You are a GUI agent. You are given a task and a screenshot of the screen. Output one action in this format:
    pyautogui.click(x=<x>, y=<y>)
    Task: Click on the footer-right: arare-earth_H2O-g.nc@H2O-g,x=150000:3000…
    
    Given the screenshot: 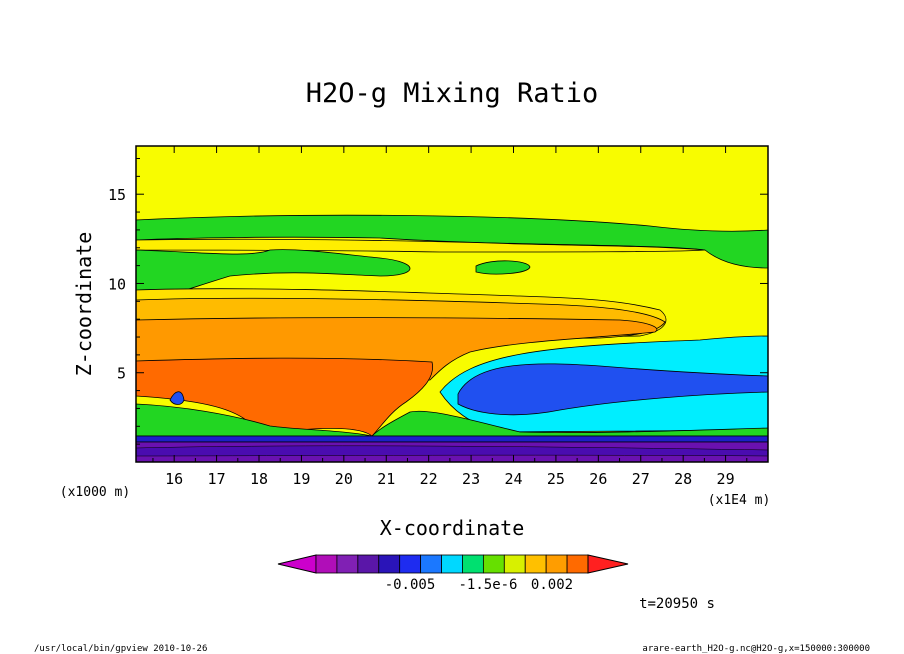 What is the action you would take?
    pyautogui.click(x=756, y=649)
    